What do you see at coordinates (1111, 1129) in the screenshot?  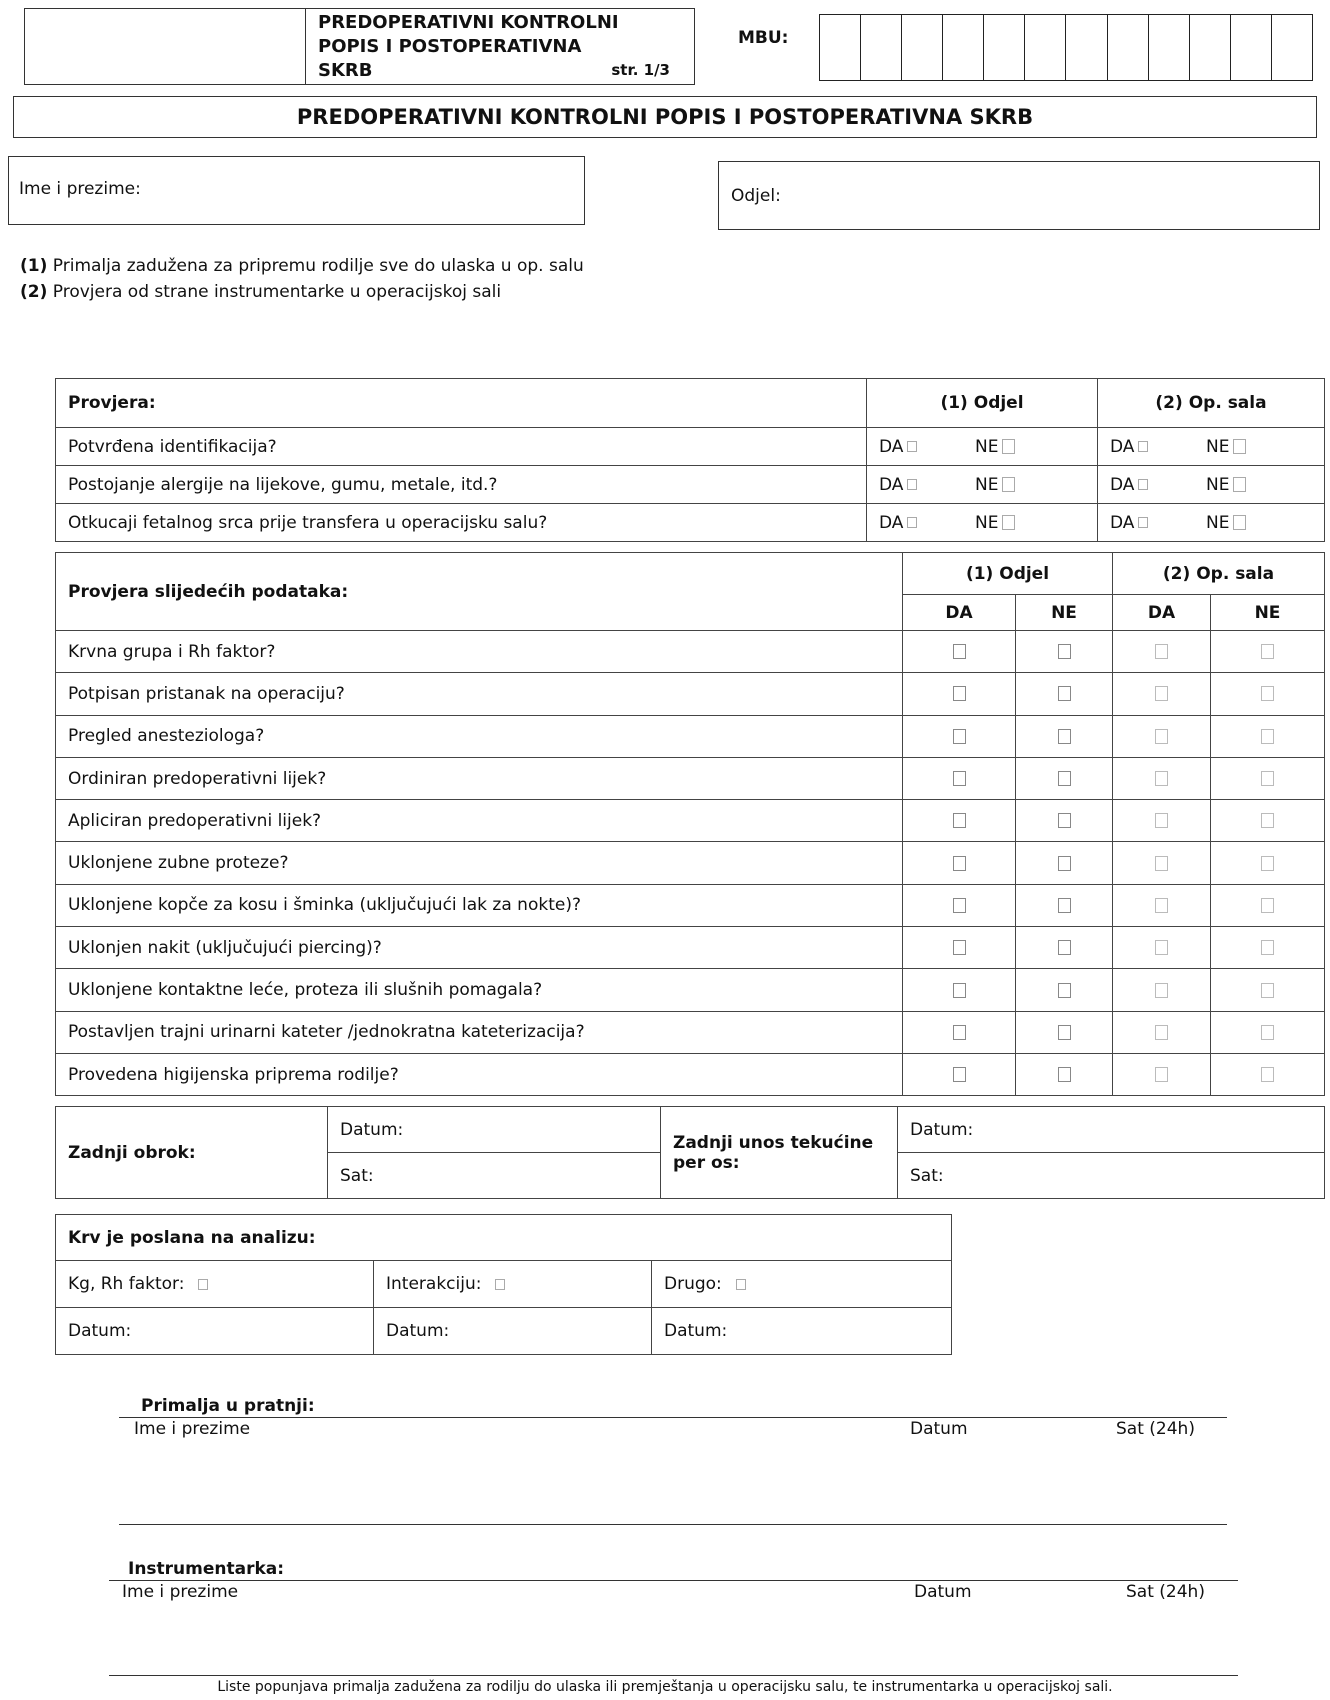 I see `fluid-date-field: Datum:` at bounding box center [1111, 1129].